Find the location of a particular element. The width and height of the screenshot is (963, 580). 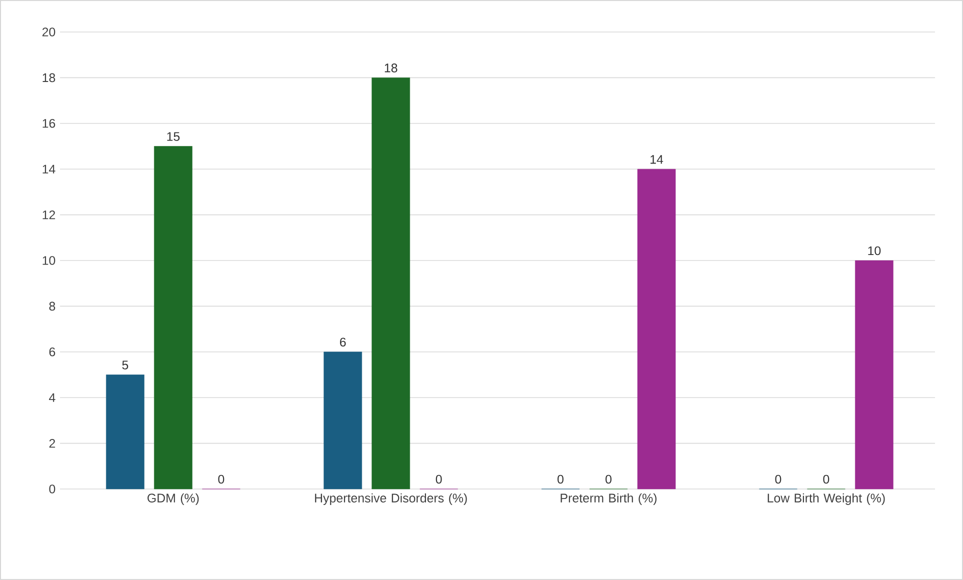

y-tick-label: 18 is located at coordinates (49, 77).